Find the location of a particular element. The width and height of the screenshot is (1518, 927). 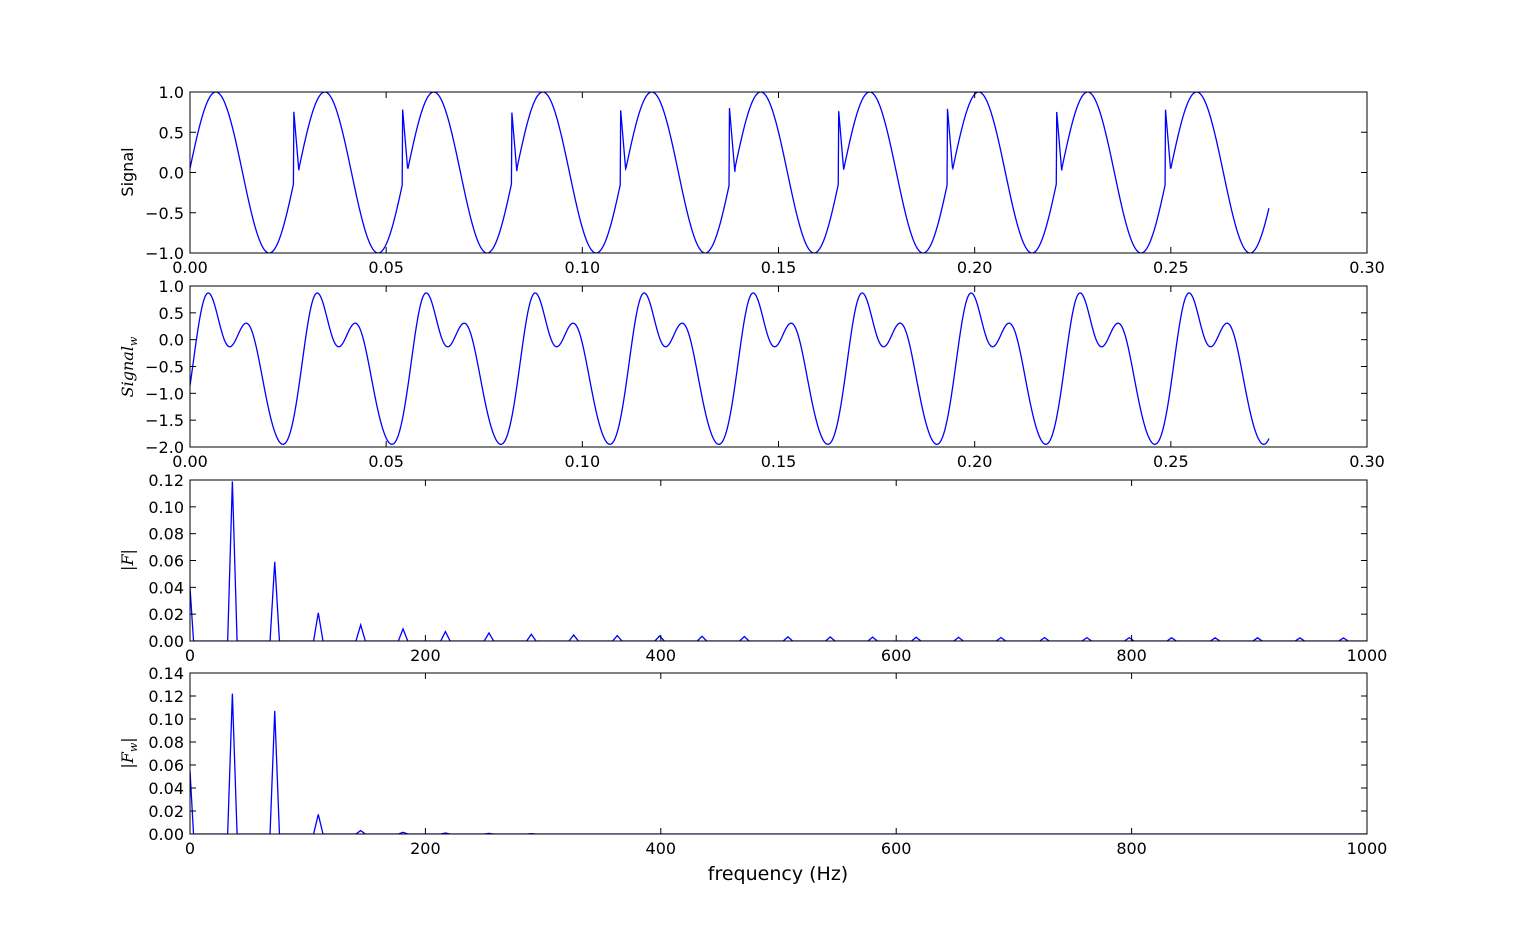

panel3-ylabel: |F| is located at coordinates (127, 560).